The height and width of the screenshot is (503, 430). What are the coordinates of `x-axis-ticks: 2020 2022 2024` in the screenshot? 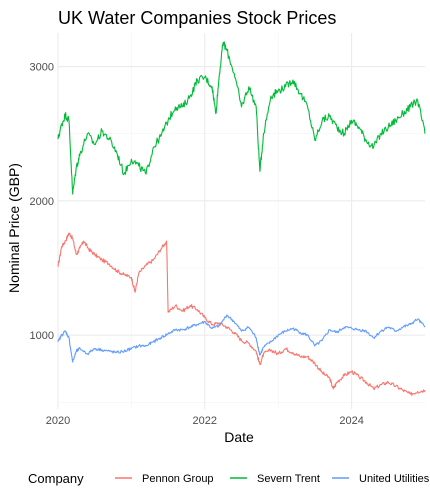 It's located at (205, 421).